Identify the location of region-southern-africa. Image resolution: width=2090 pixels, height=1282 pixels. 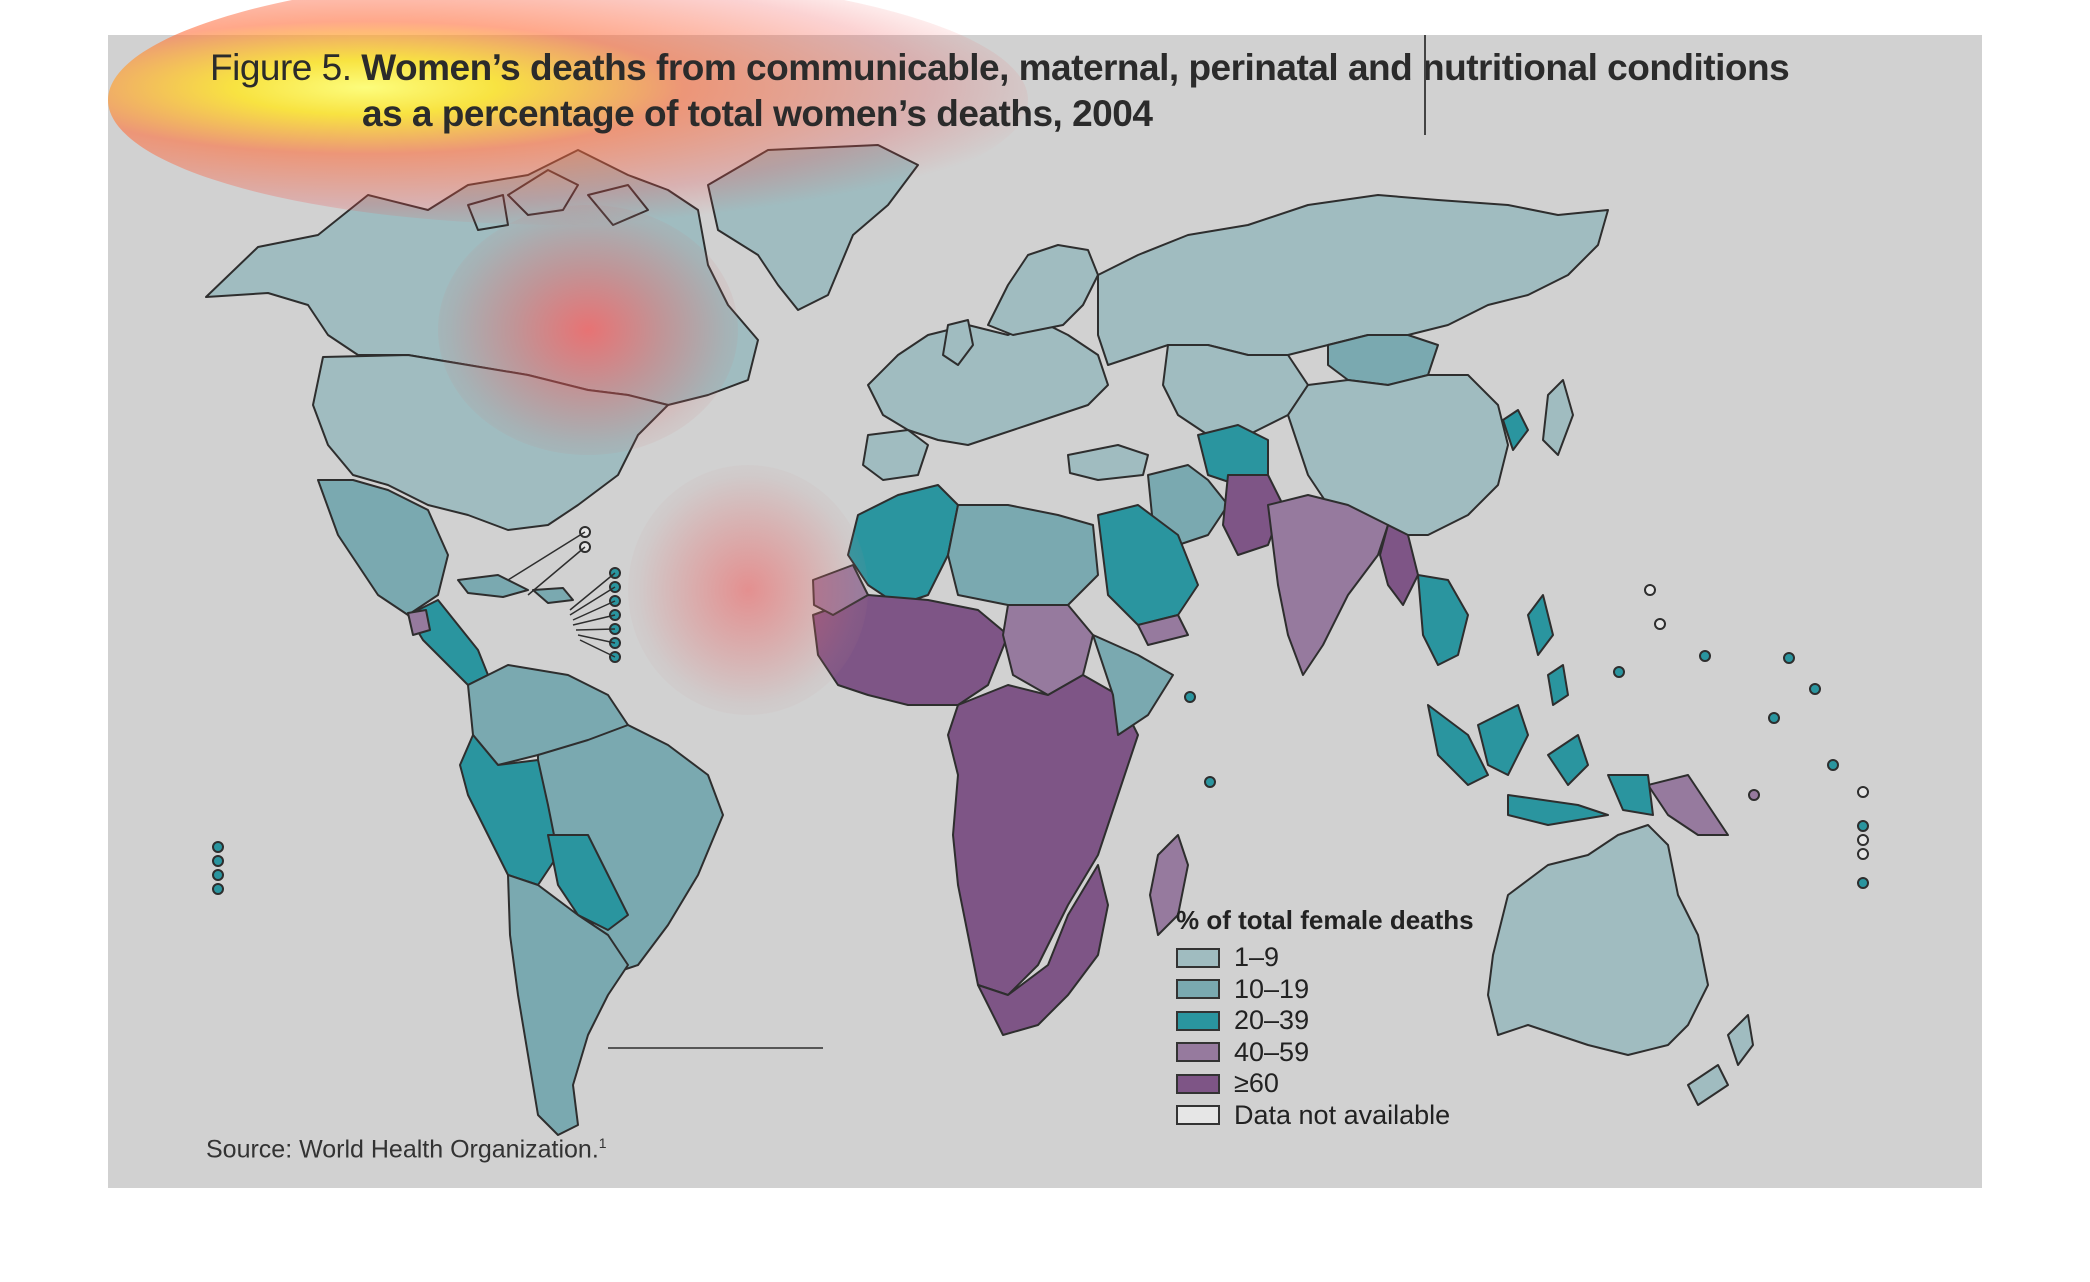
(1043, 950).